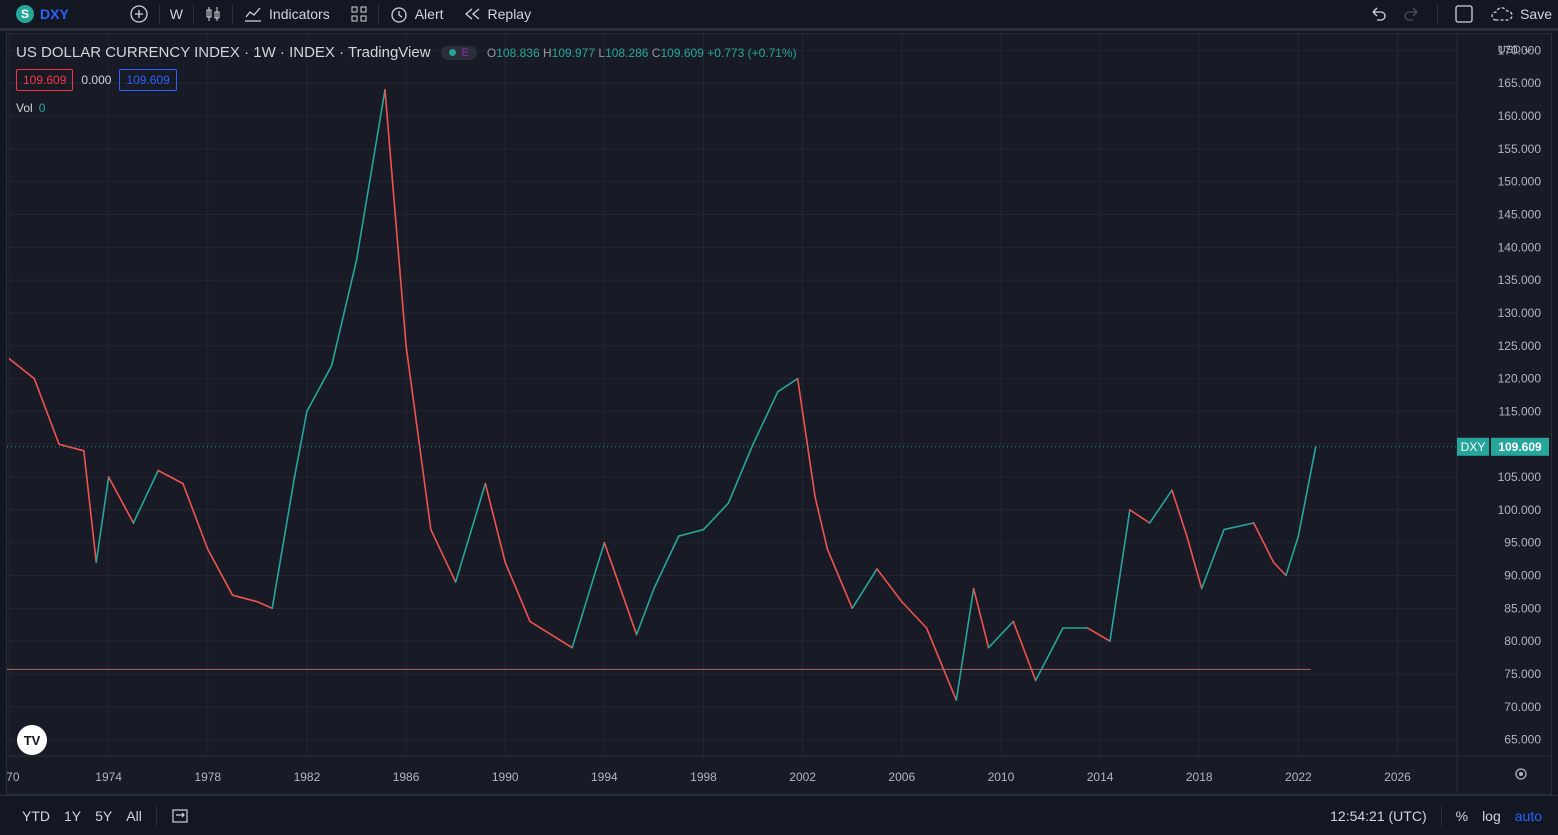 The width and height of the screenshot is (1558, 835). I want to click on y-tick-label: 90.000, so click(1522, 576).